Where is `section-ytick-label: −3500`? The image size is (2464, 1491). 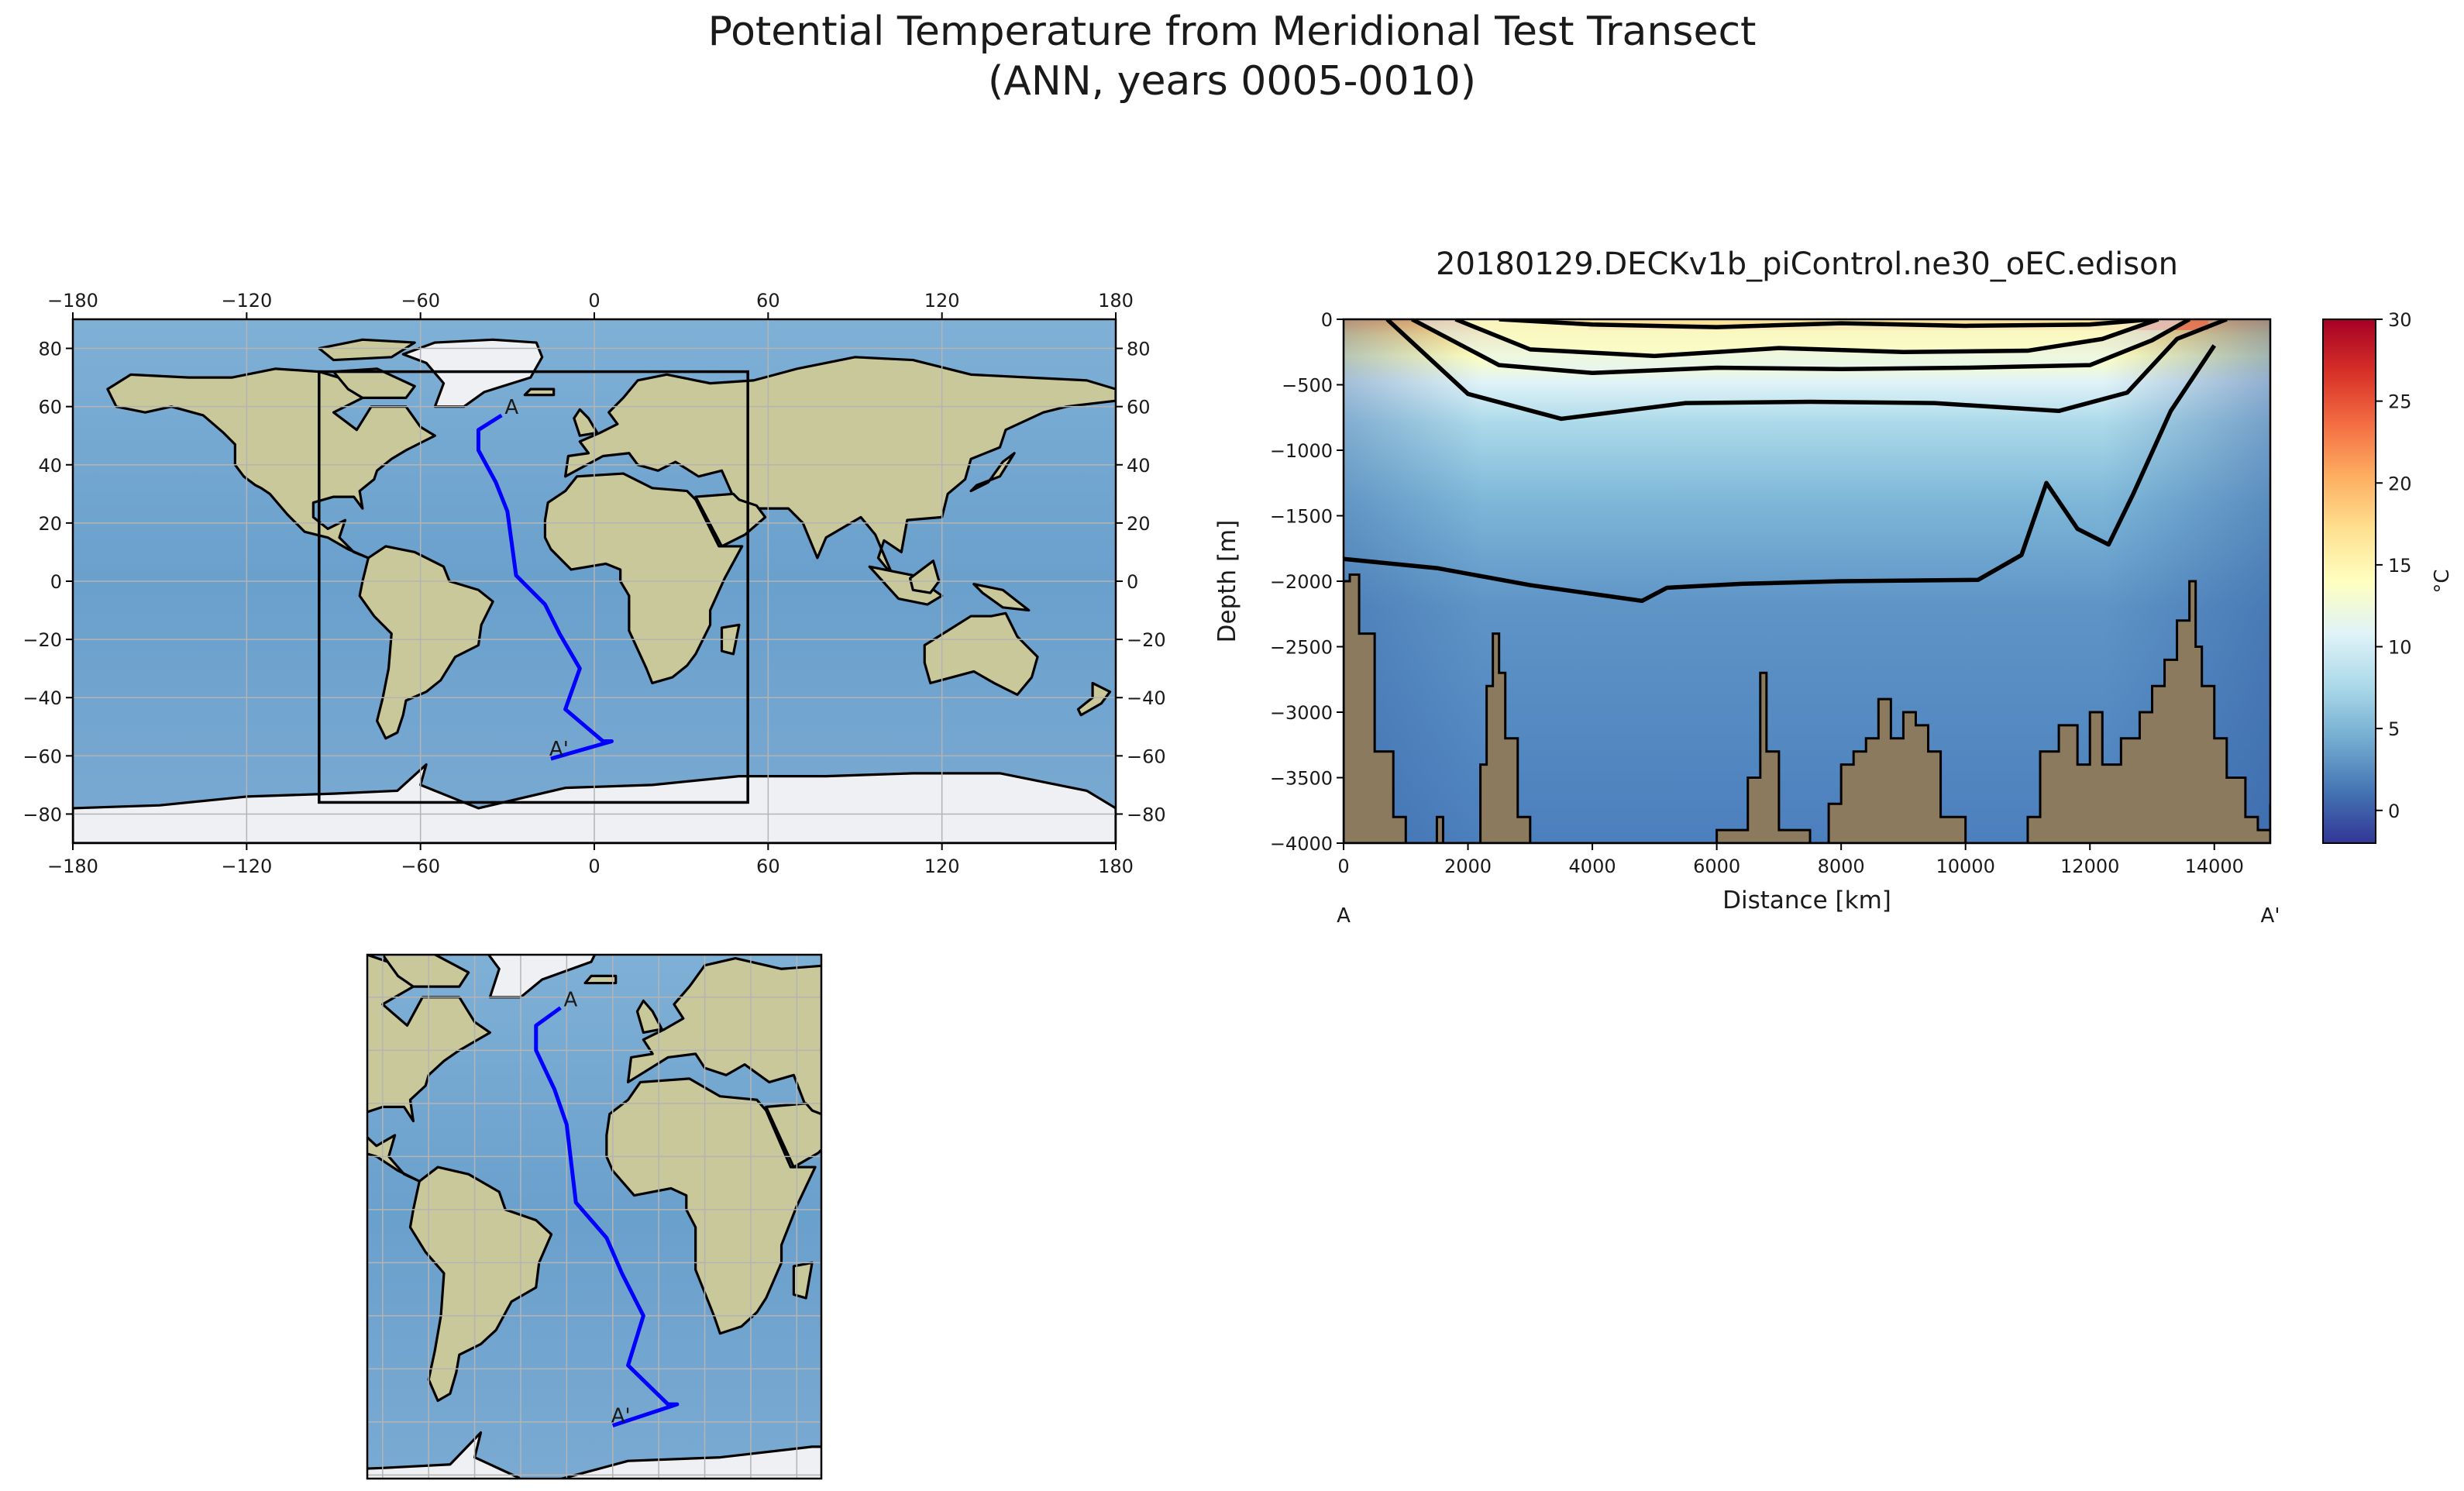 section-ytick-label: −3500 is located at coordinates (1301, 779).